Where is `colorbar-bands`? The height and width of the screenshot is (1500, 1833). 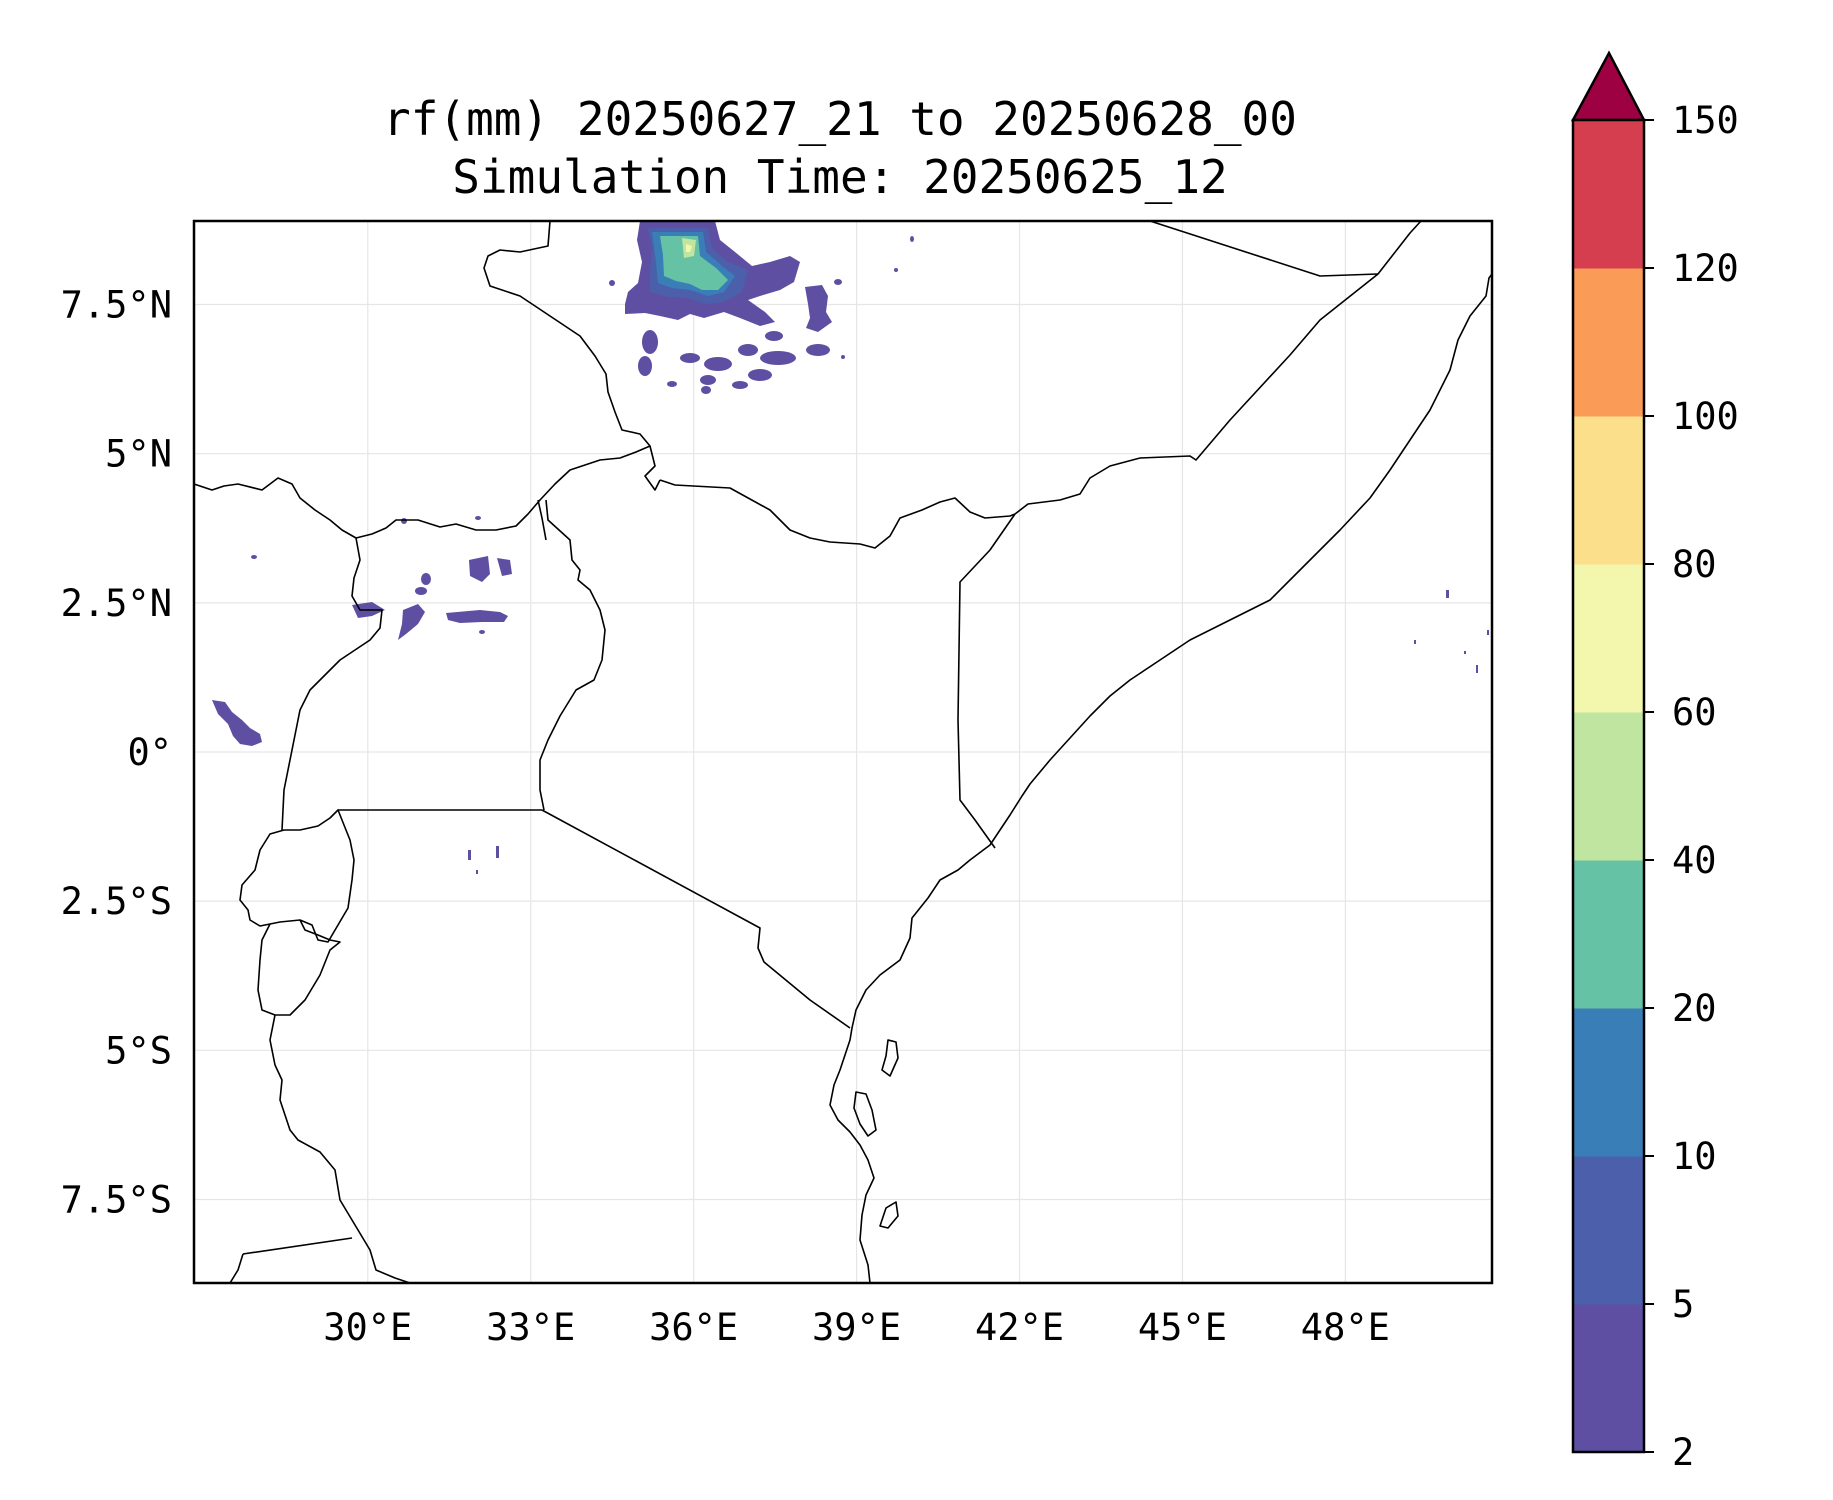
colorbar-bands is located at coordinates (1608, 786).